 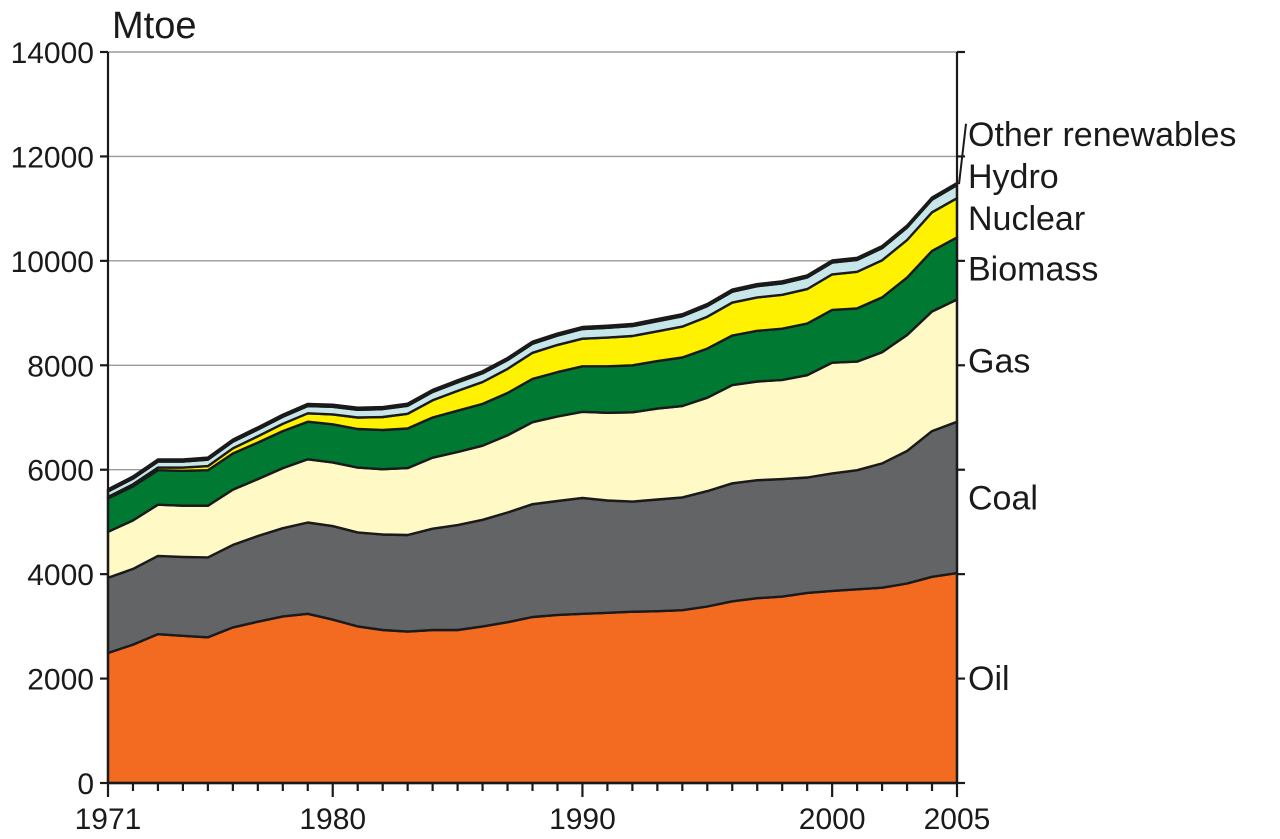 I want to click on y-axis-label: Mtoe, so click(x=154, y=26).